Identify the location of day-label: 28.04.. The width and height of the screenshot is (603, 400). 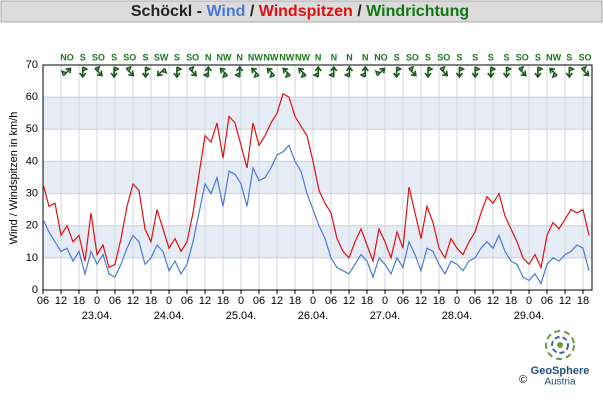
(457, 316).